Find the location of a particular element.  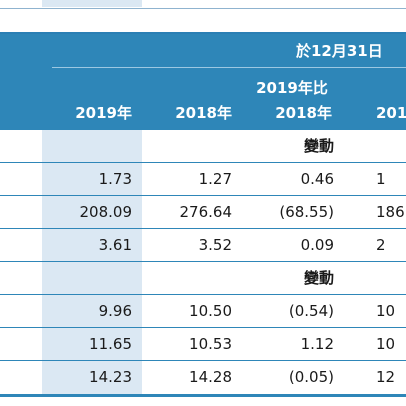

cell-2018: 276.64 is located at coordinates (206, 212).